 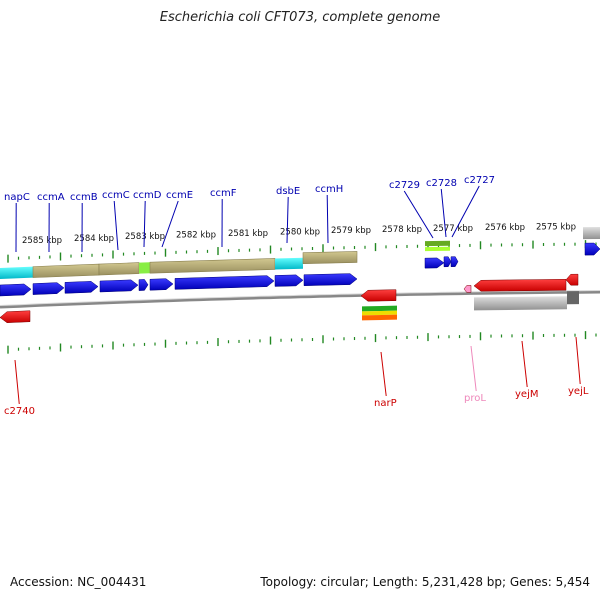 What do you see at coordinates (116, 195) in the screenshot?
I see `forward-gene-name: ccmC` at bounding box center [116, 195].